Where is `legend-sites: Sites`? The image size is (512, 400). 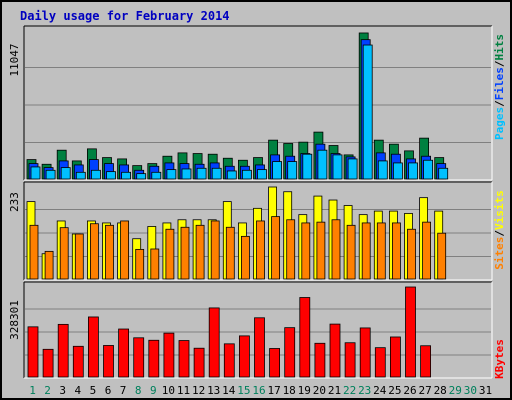
legend-sites: Sites is located at coordinates (499, 253).